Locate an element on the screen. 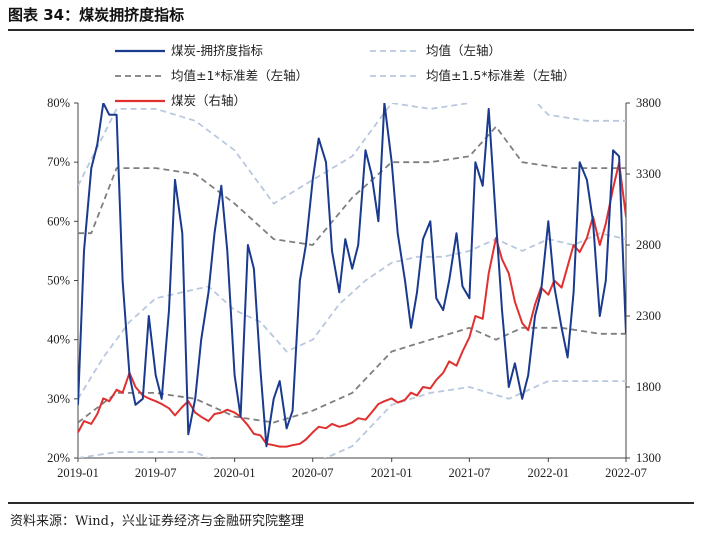  right-tick-label: 2800 is located at coordinates (648, 245).